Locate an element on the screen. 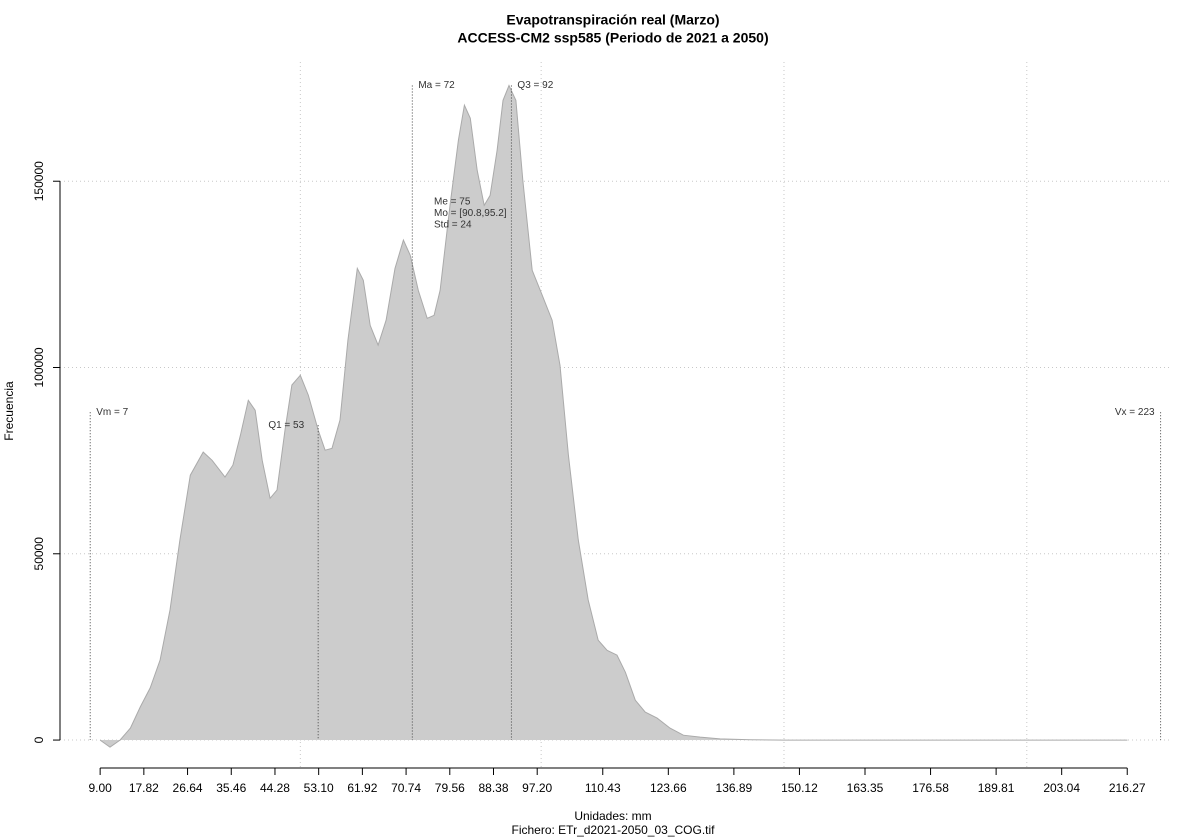 The image size is (1200, 840). x-tick-label: 163.35 is located at coordinates (865, 788).